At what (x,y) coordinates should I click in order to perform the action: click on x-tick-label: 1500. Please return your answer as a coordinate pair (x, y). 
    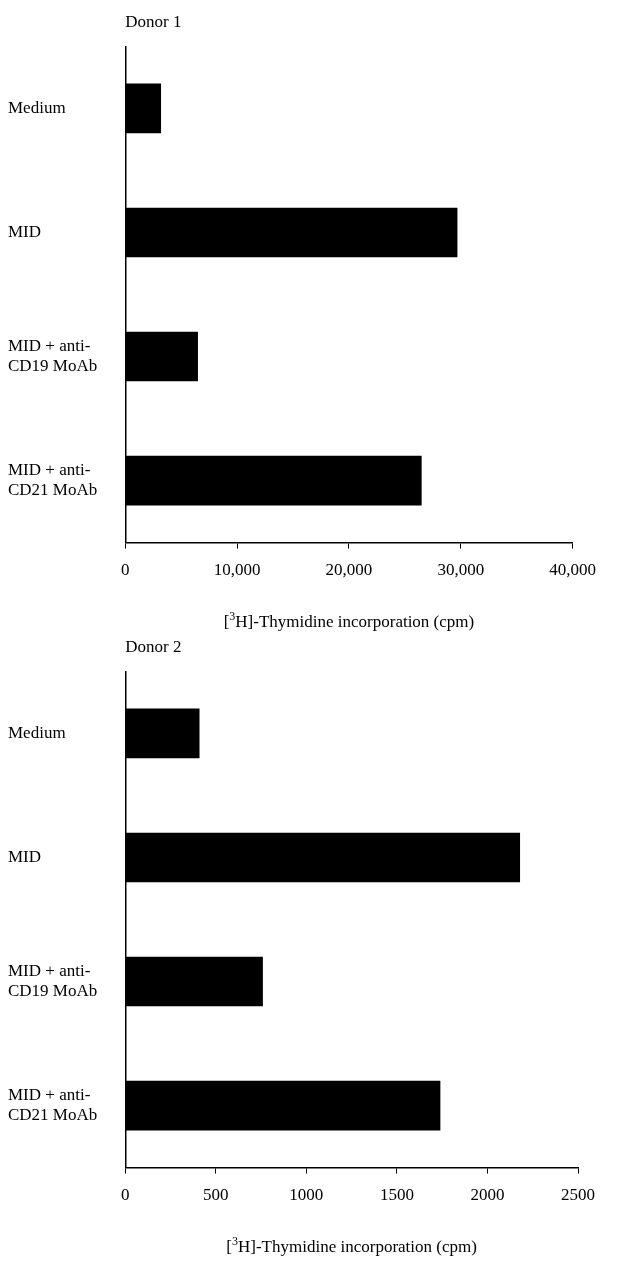
    Looking at the image, I should click on (396, 1195).